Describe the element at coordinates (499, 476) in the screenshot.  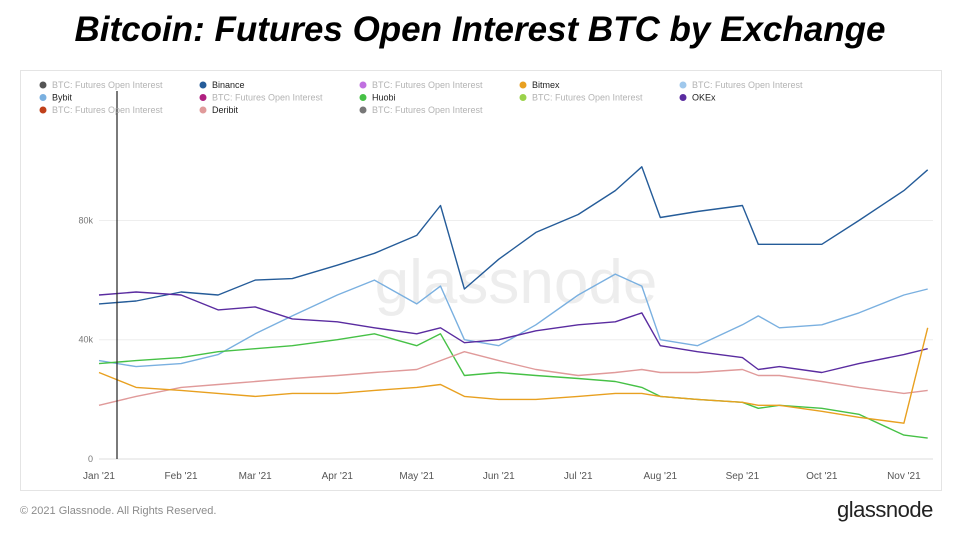
I see `x-tick-label: Jun '21` at that location.